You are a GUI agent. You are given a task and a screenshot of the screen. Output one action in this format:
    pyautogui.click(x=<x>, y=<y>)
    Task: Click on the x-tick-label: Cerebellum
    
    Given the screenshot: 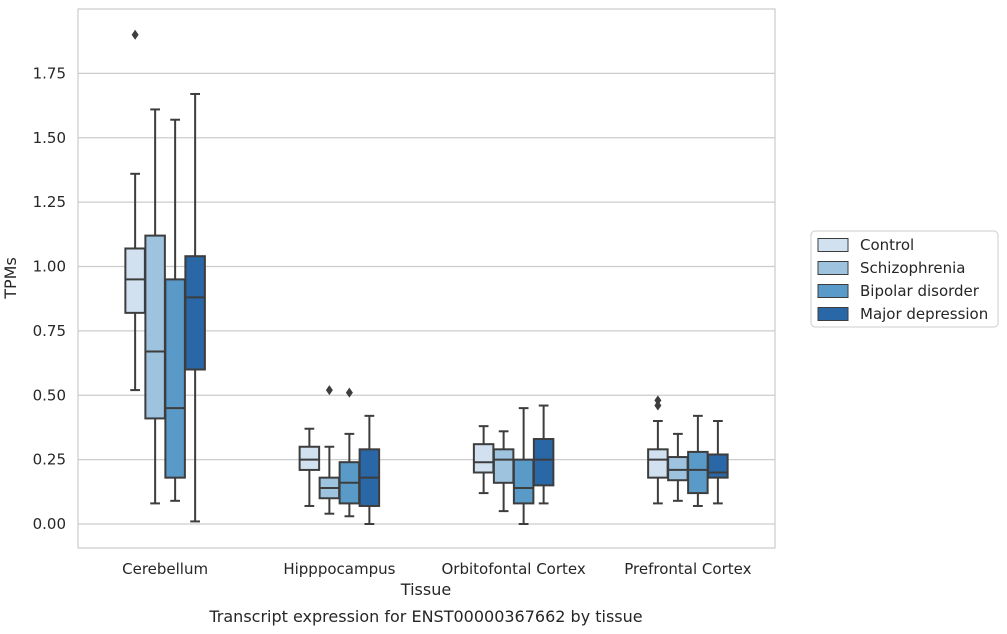 What is the action you would take?
    pyautogui.click(x=165, y=569)
    